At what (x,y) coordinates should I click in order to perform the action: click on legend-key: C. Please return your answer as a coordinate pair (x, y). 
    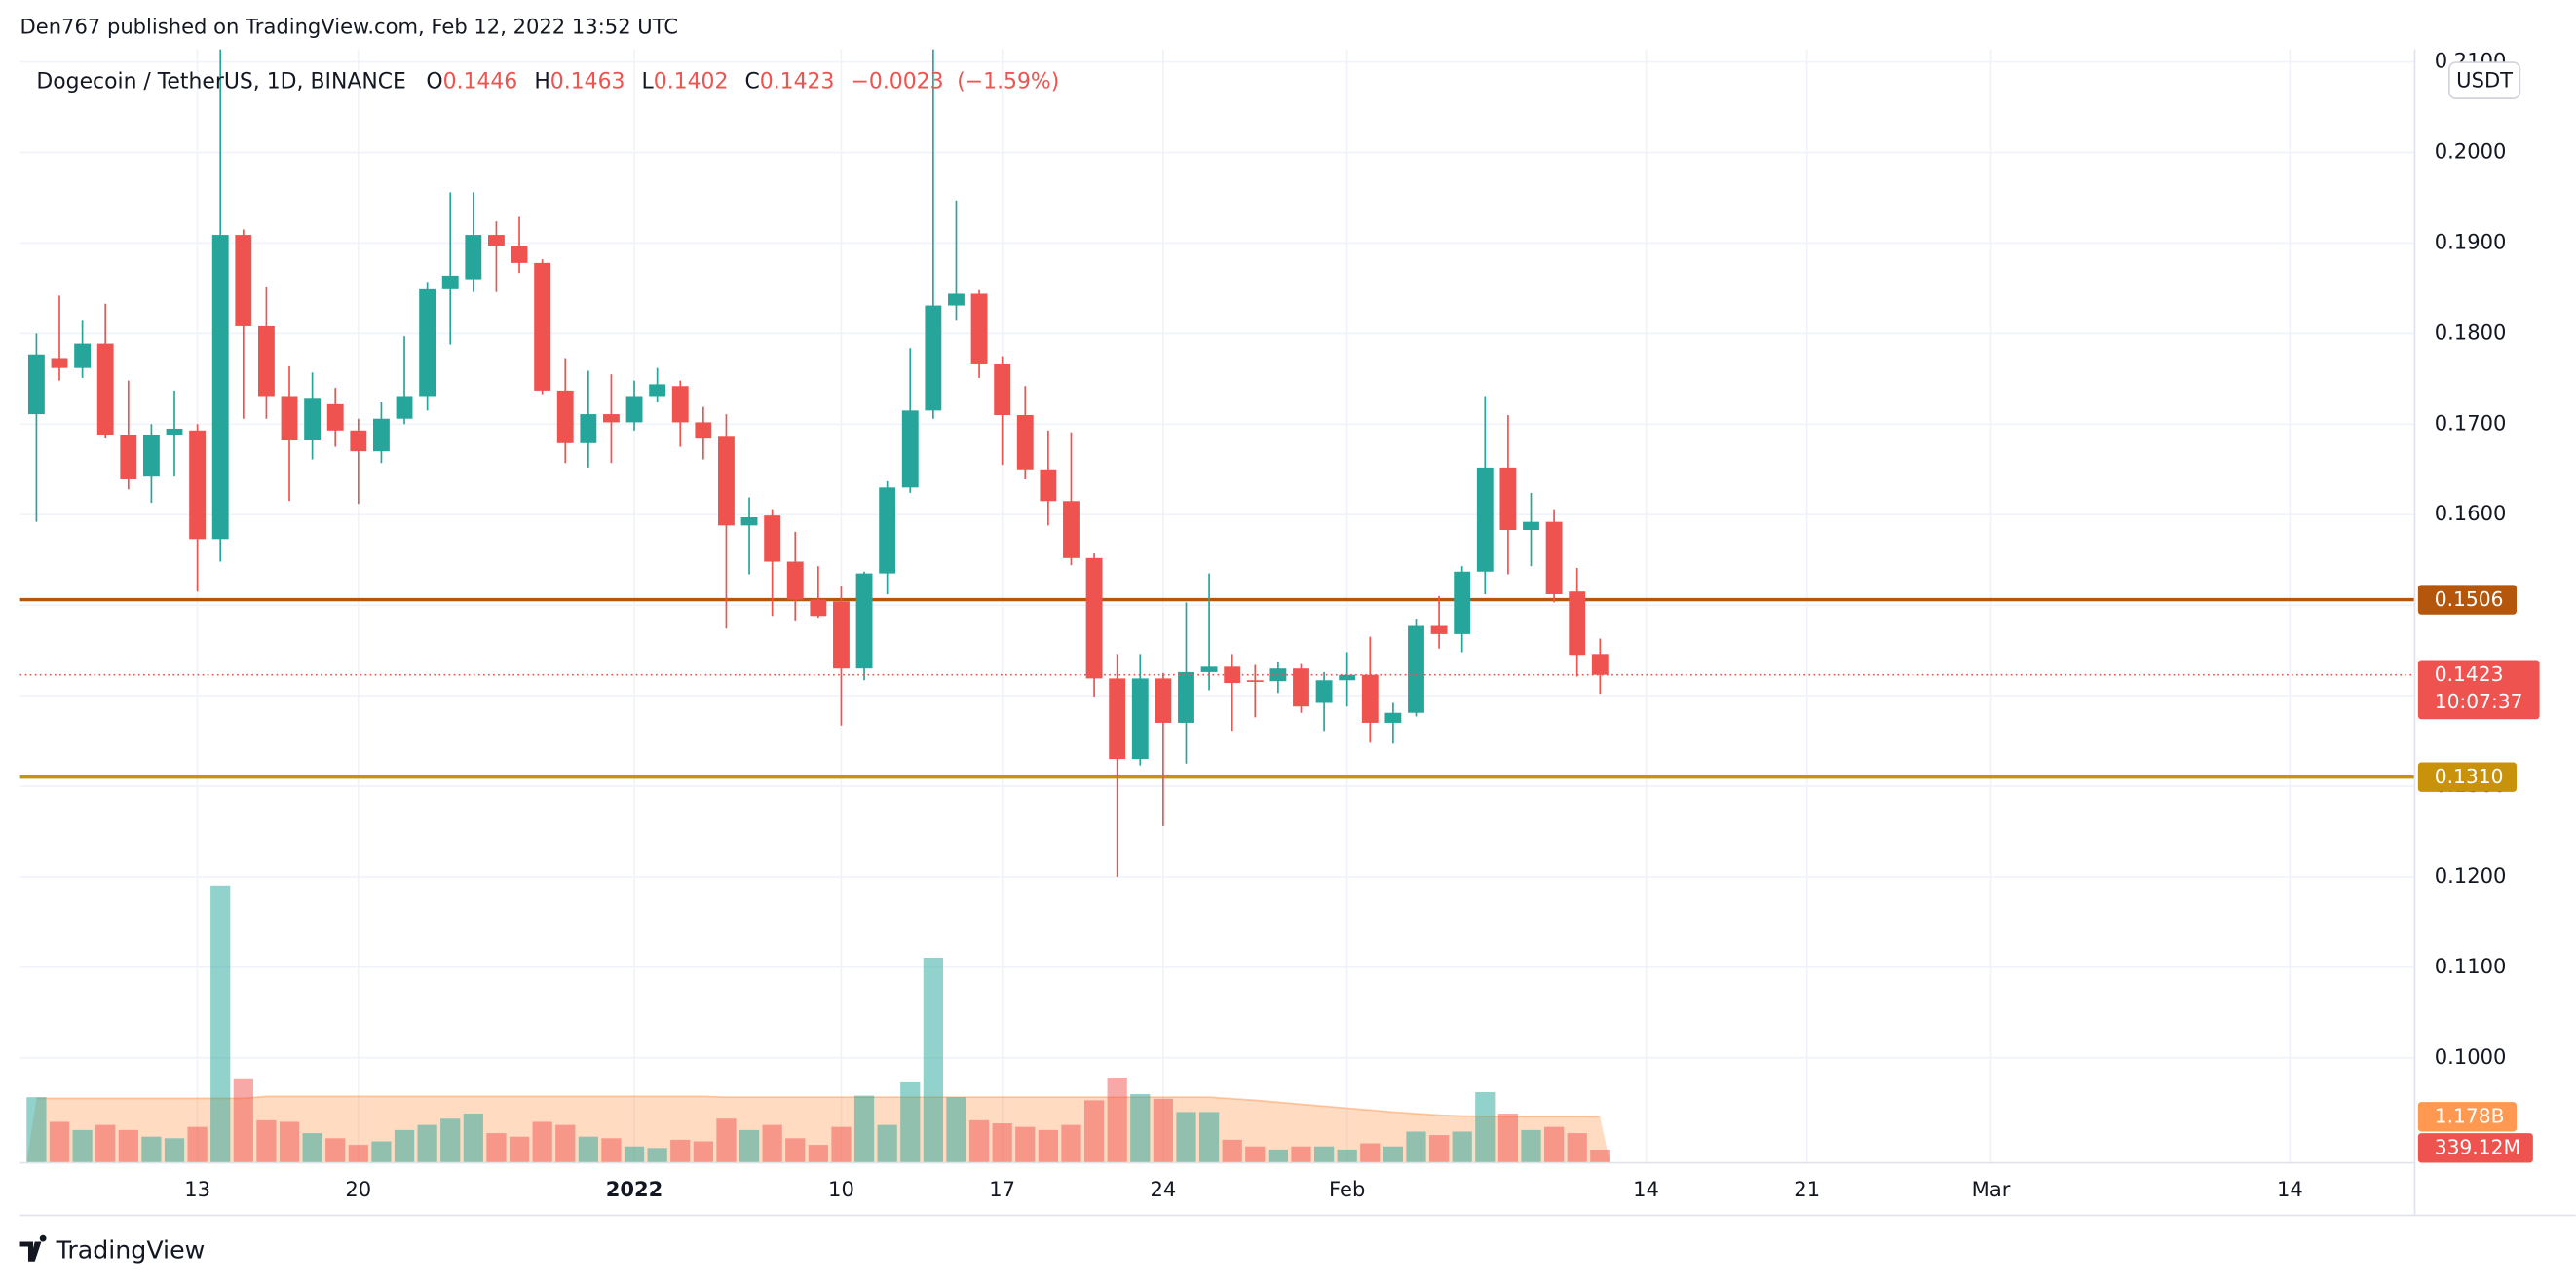
    Looking at the image, I should click on (751, 81).